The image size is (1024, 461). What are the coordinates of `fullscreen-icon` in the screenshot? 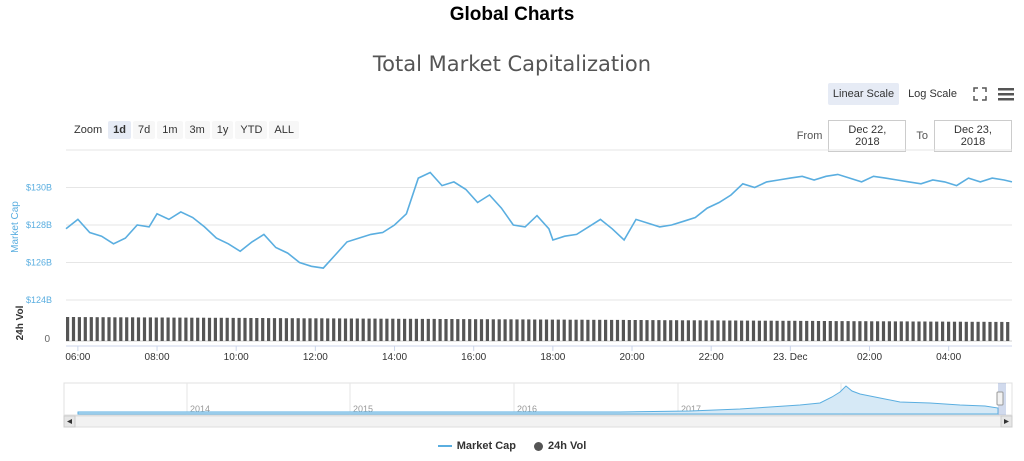 It's located at (980, 94).